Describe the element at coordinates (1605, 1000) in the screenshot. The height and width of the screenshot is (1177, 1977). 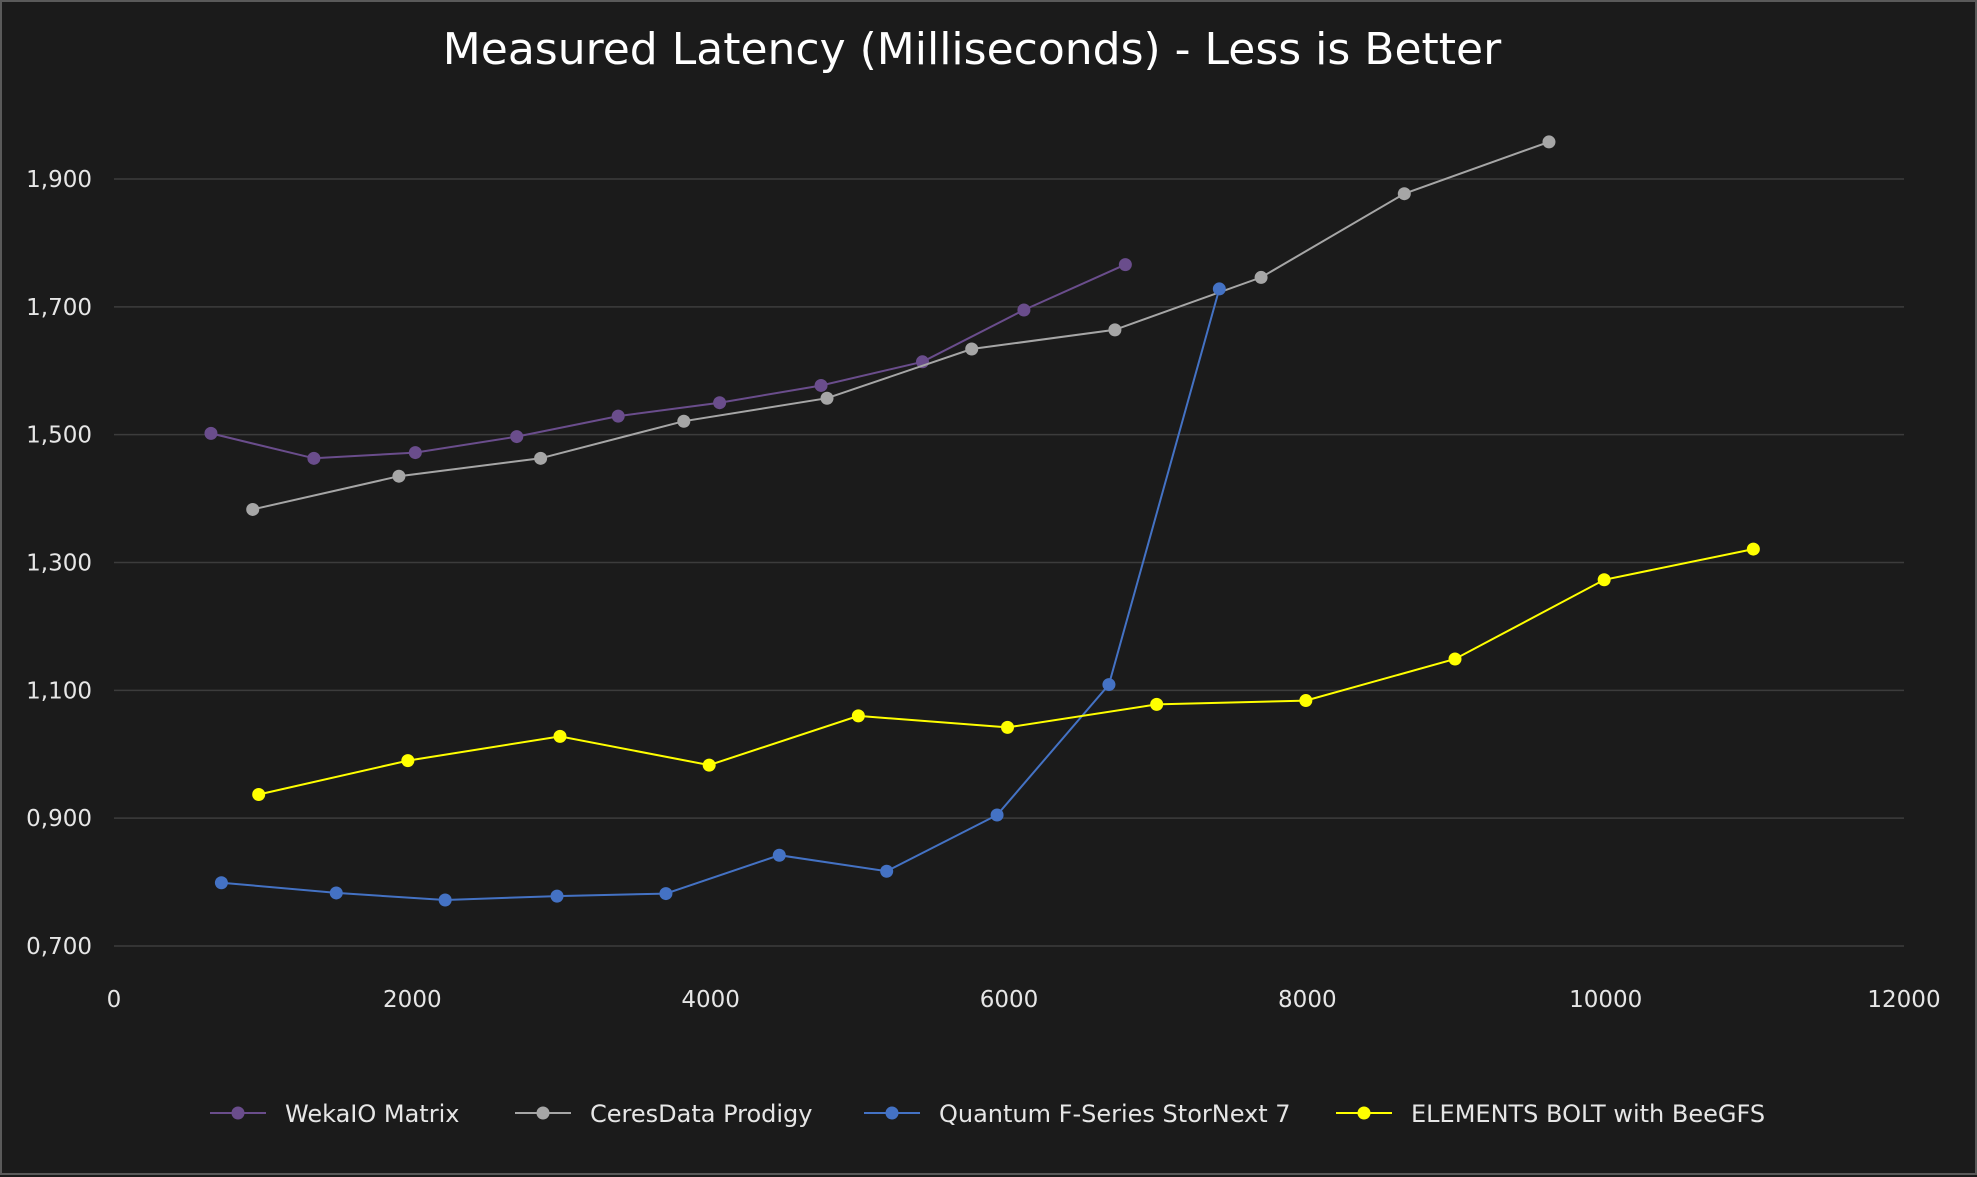
I see `x-tick-label: 10000` at that location.